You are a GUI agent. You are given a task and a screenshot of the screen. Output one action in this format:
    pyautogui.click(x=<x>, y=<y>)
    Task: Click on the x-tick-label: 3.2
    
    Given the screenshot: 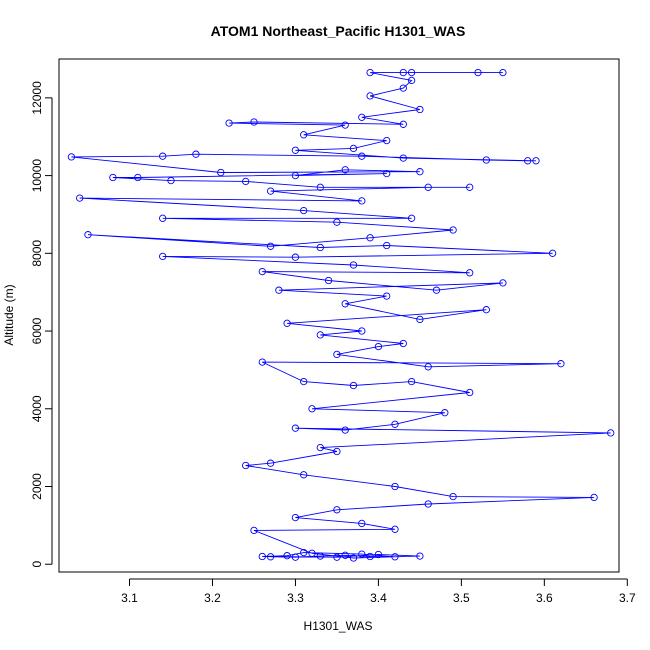 What is the action you would take?
    pyautogui.click(x=212, y=598)
    